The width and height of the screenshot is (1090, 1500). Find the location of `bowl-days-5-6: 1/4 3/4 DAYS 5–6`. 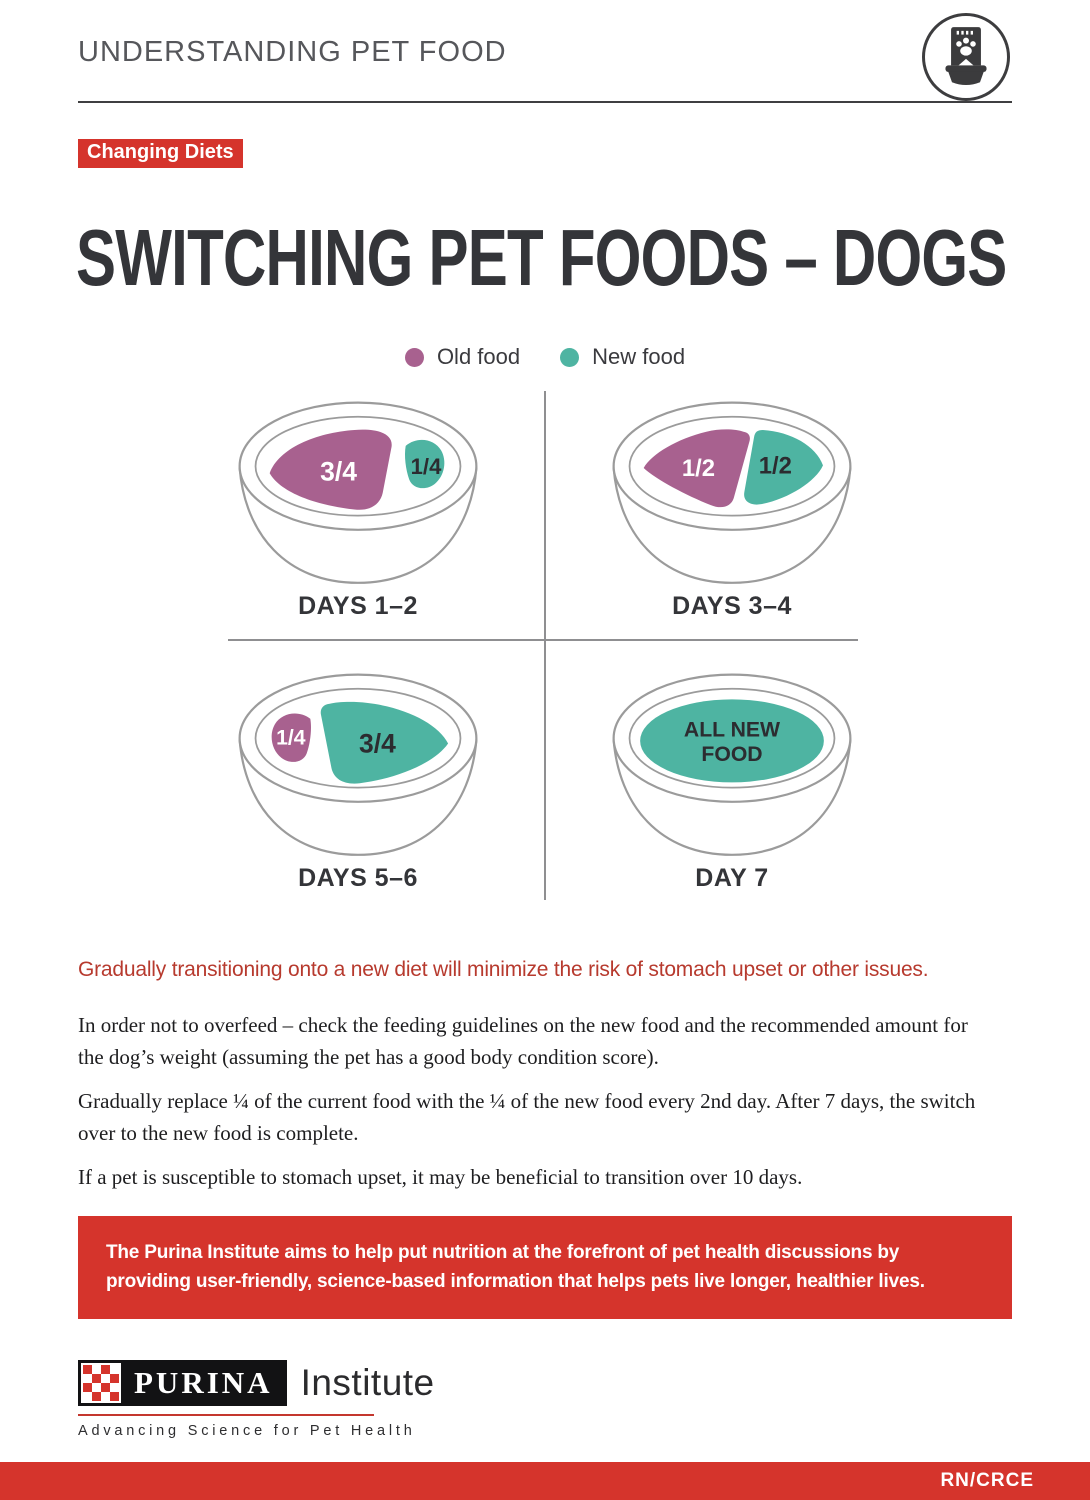

bowl-days-5-6: 1/4 3/4 DAYS 5–6 is located at coordinates (358, 784).